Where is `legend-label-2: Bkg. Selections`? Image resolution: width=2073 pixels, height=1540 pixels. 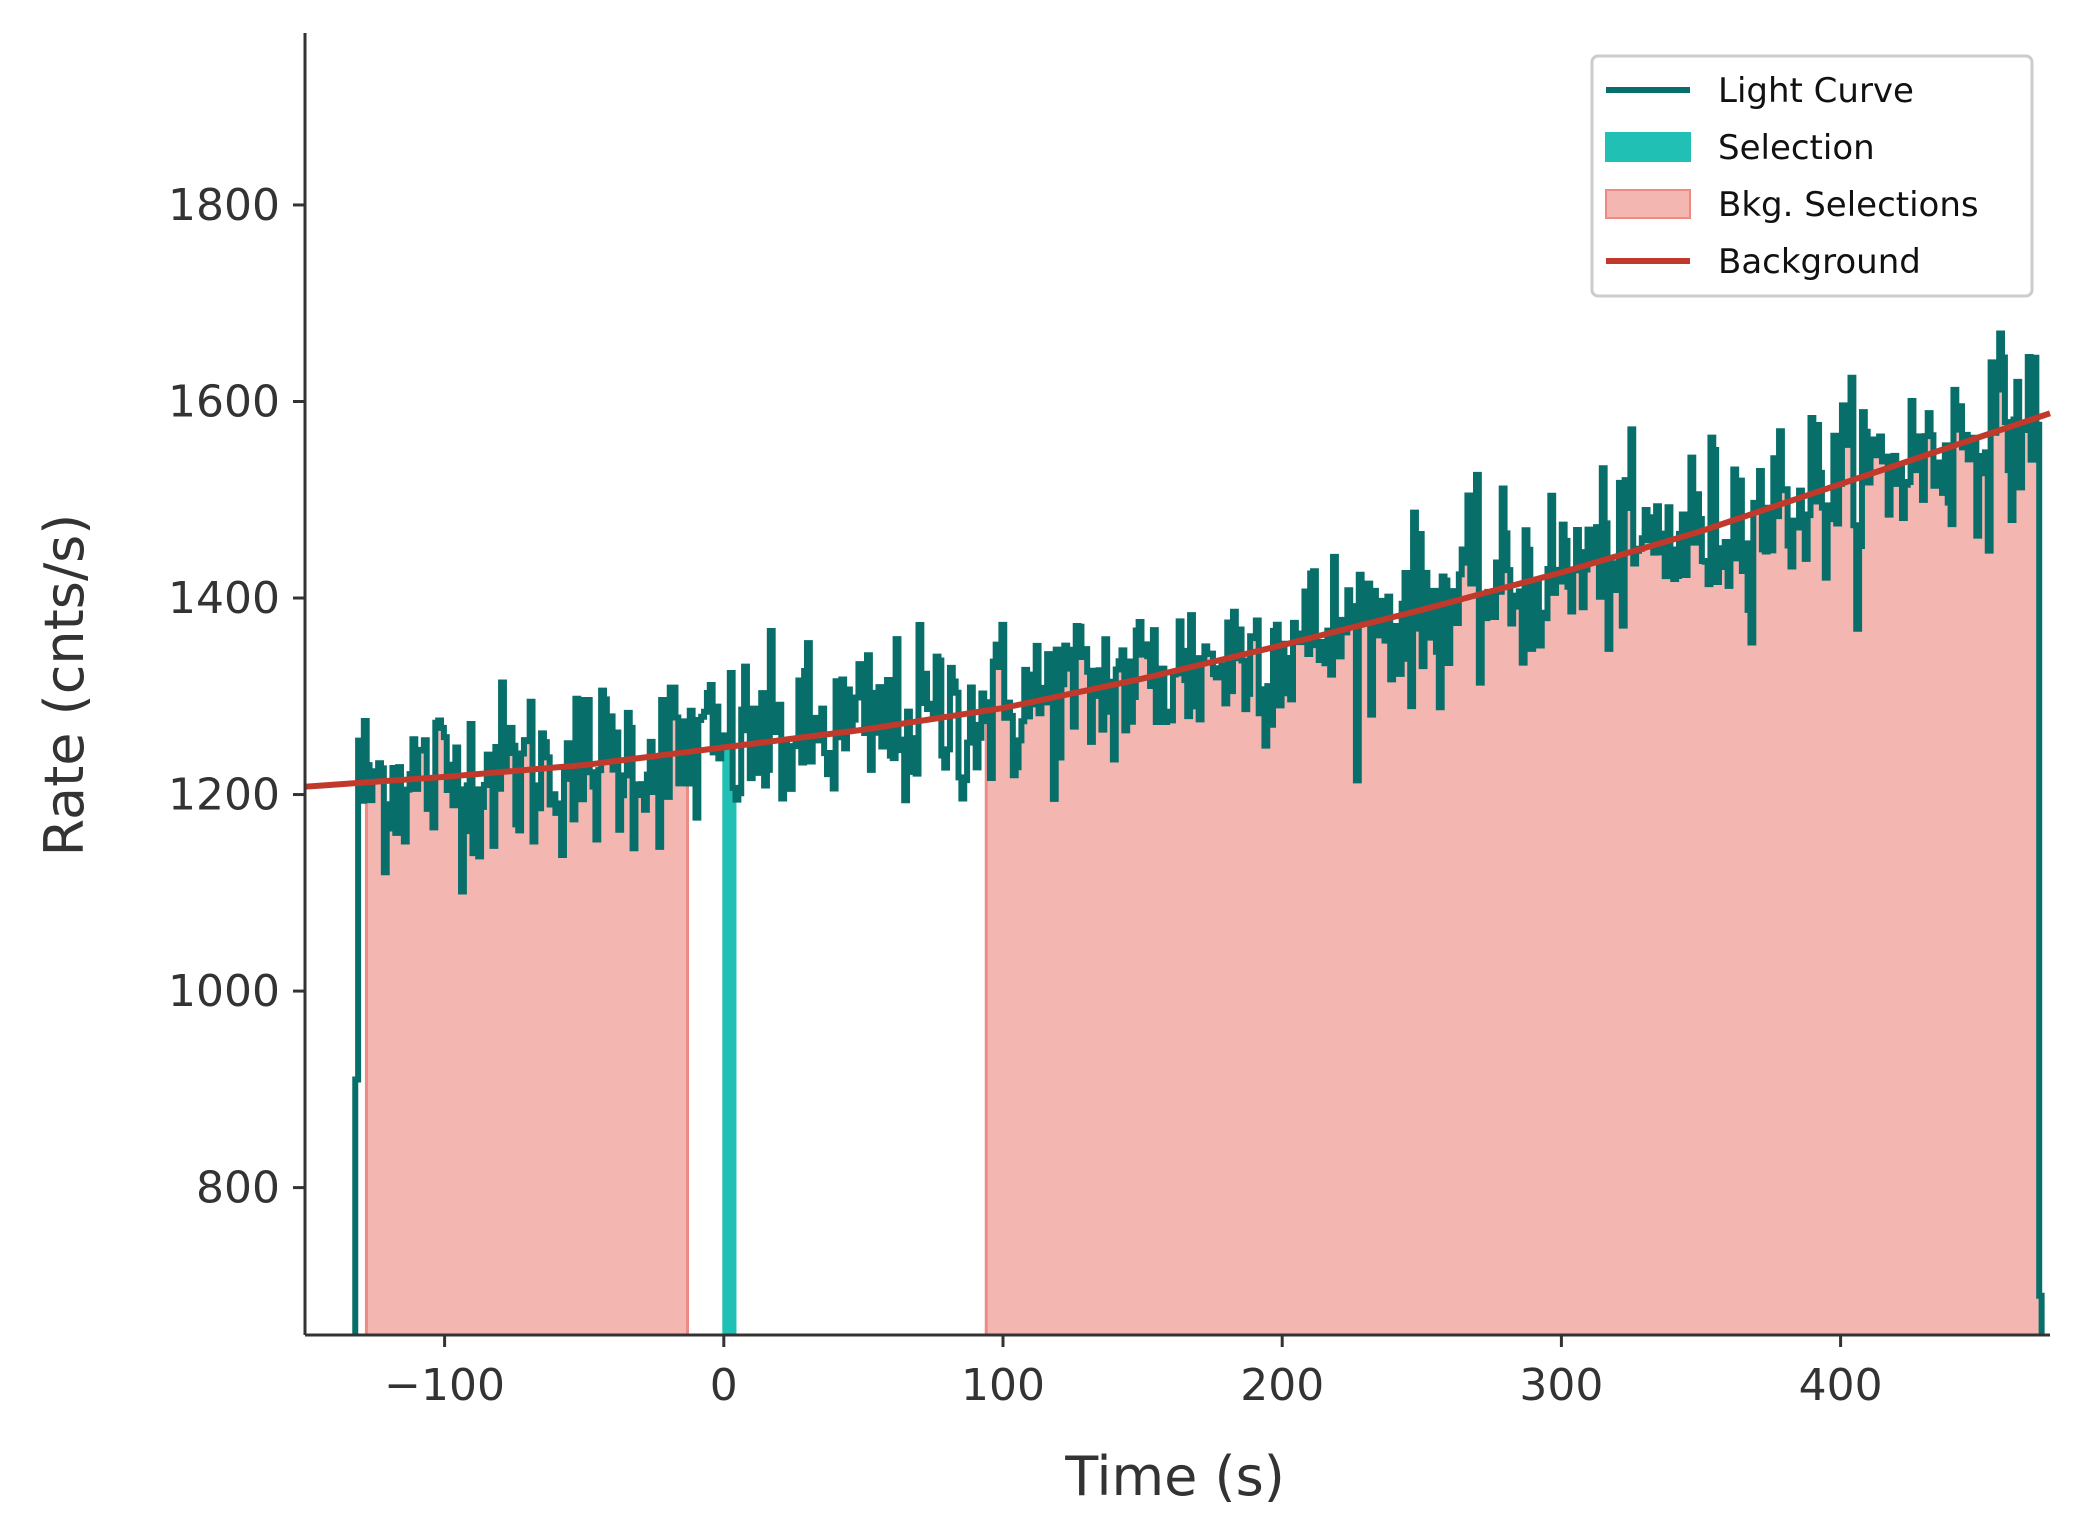
legend-label-2: Bkg. Selections is located at coordinates (1848, 205).